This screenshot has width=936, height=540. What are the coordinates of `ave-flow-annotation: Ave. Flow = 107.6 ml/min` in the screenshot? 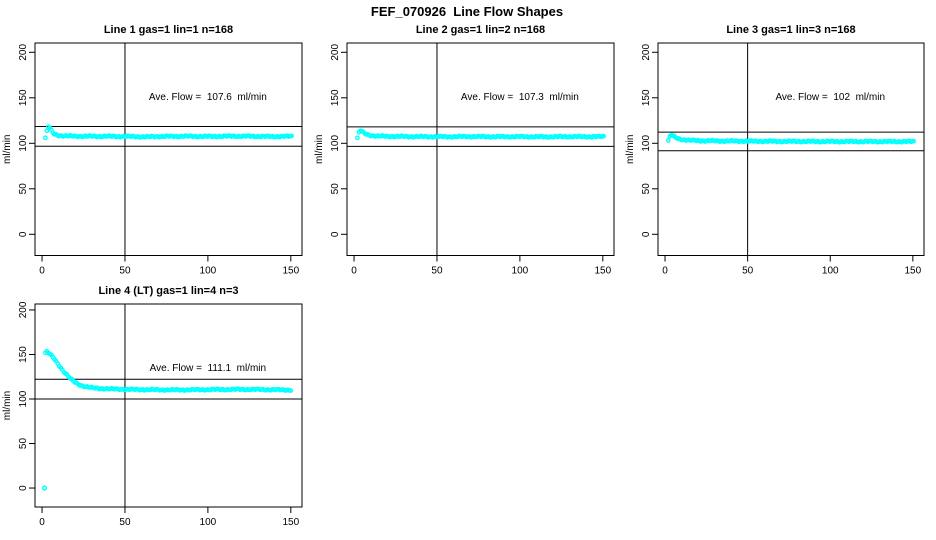 It's located at (208, 97).